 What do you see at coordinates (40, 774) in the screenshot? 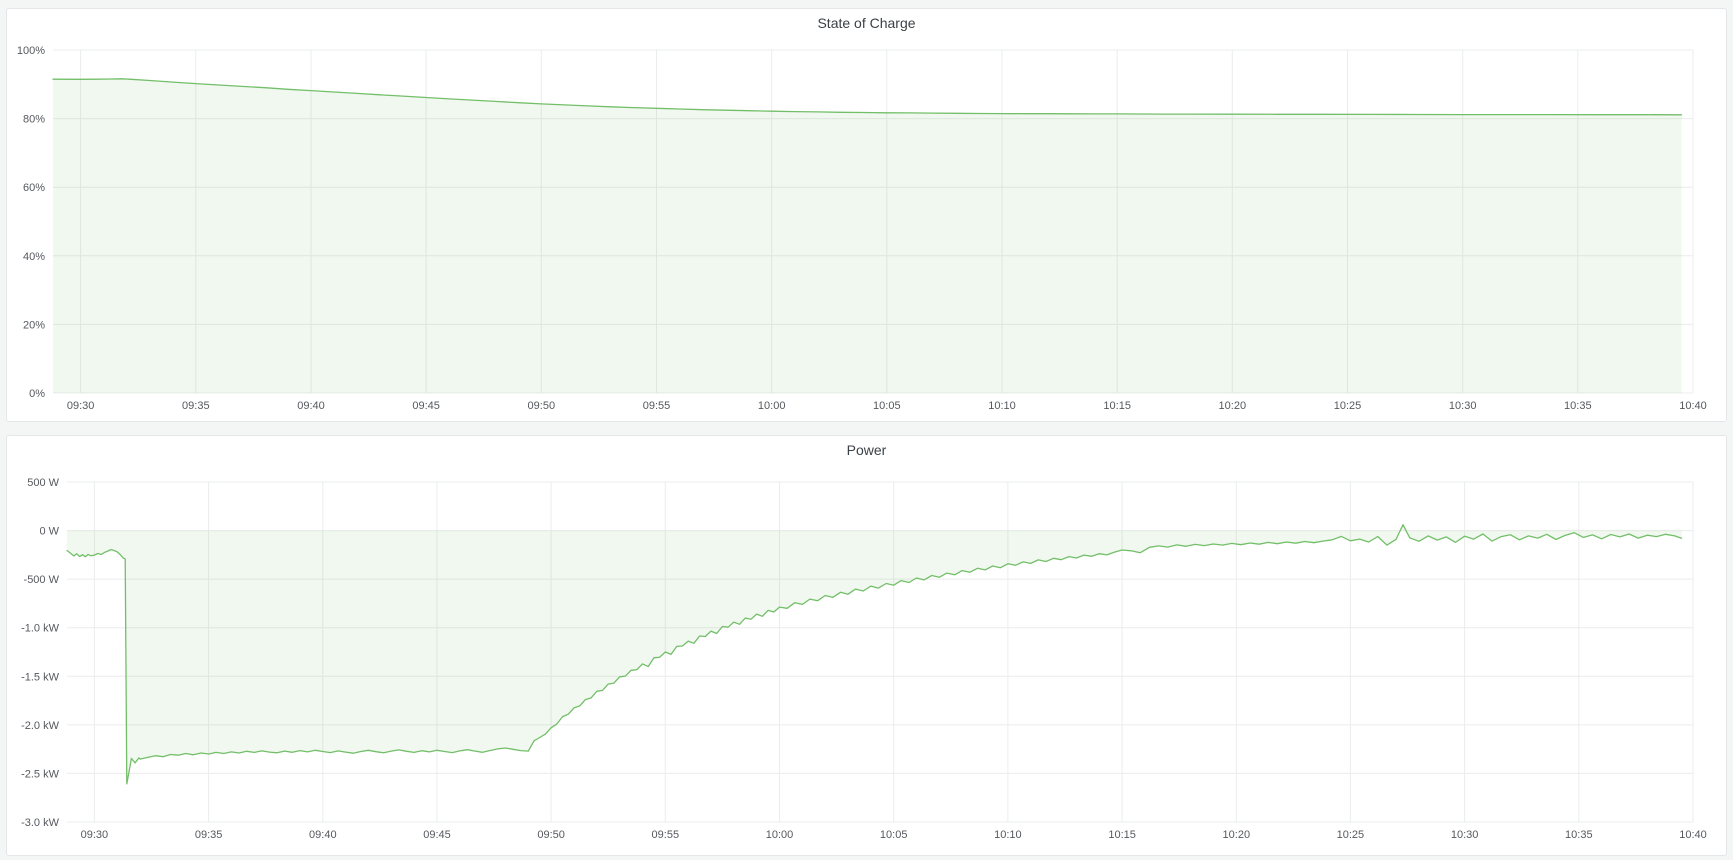
I see `svg-text: -2.5 kW` at bounding box center [40, 774].